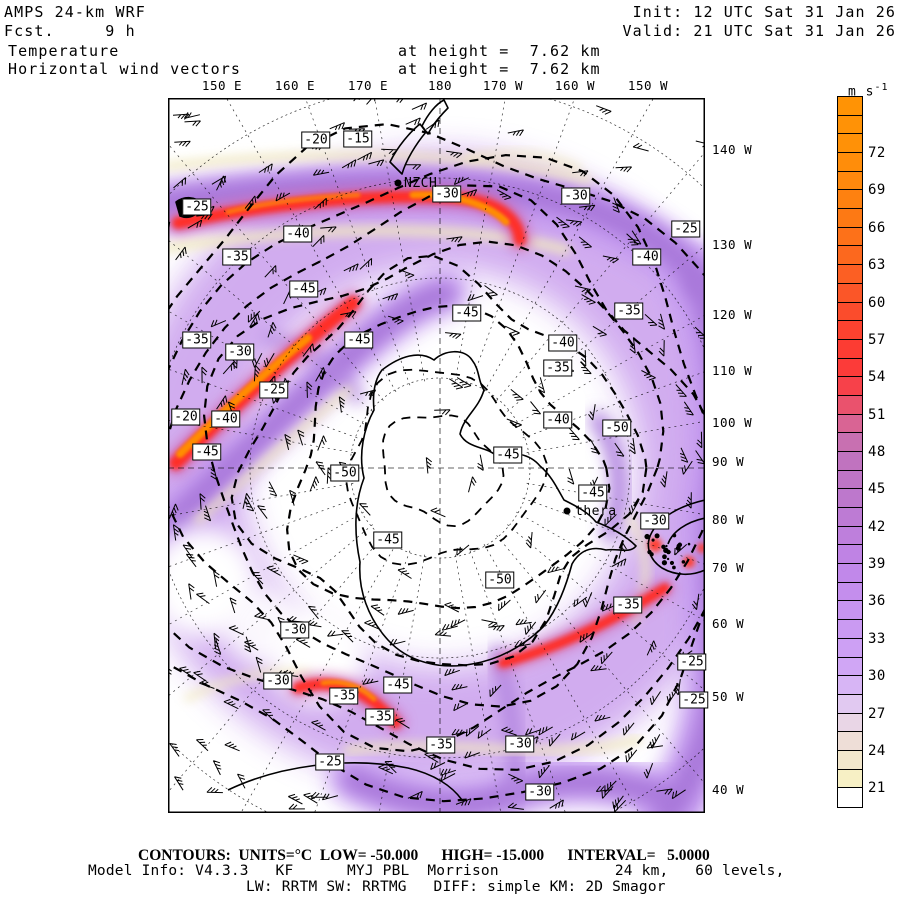 The height and width of the screenshot is (900, 900). What do you see at coordinates (732, 244) in the screenshot?
I see `lon-label-right: 130 W` at bounding box center [732, 244].